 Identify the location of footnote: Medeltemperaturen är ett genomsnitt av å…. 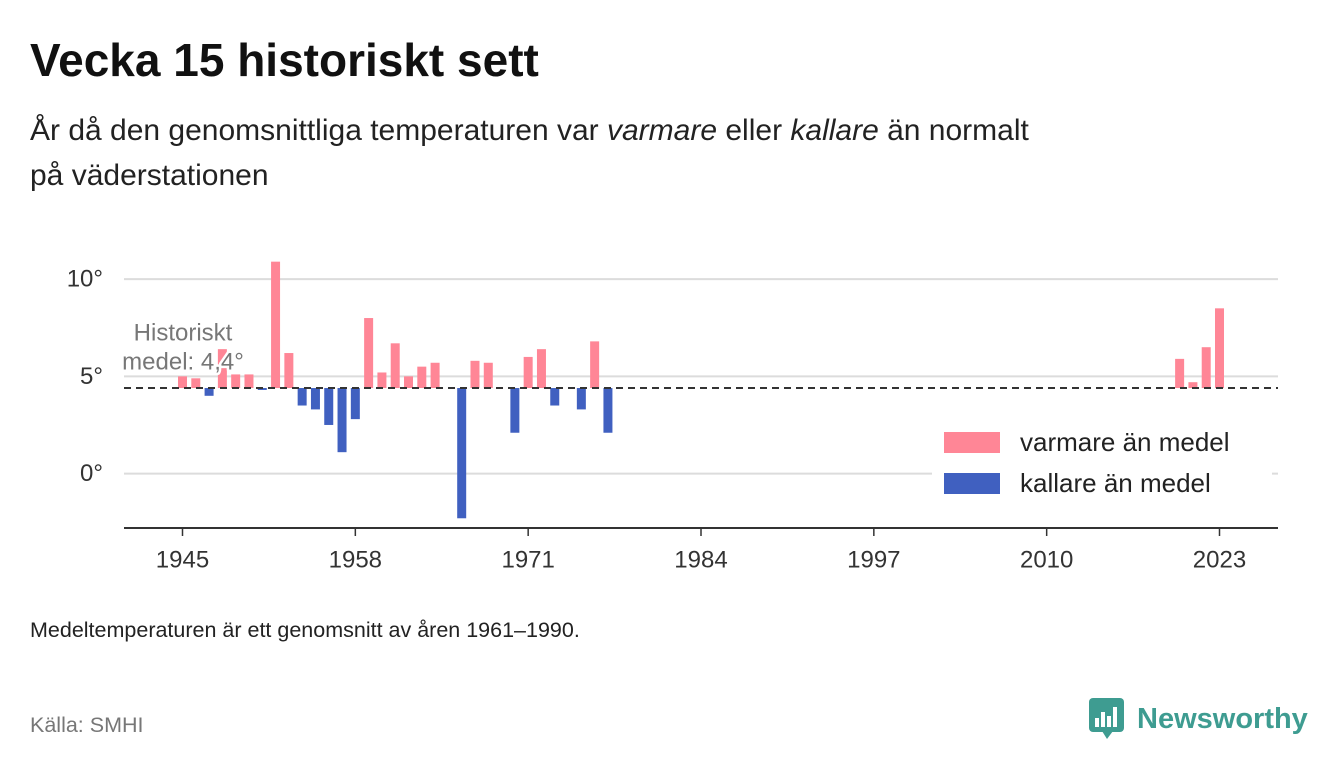
(305, 630).